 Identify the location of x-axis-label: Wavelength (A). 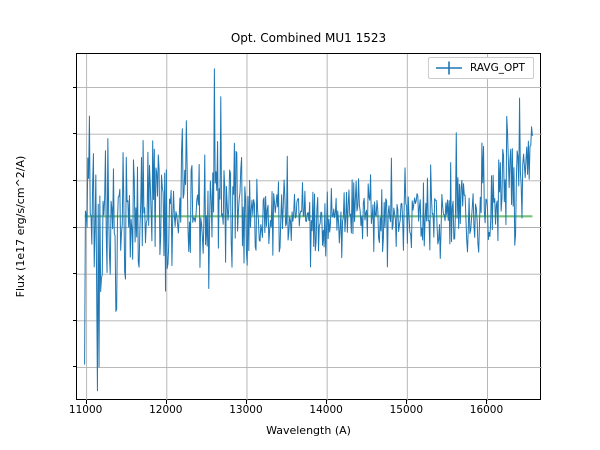
(308, 430).